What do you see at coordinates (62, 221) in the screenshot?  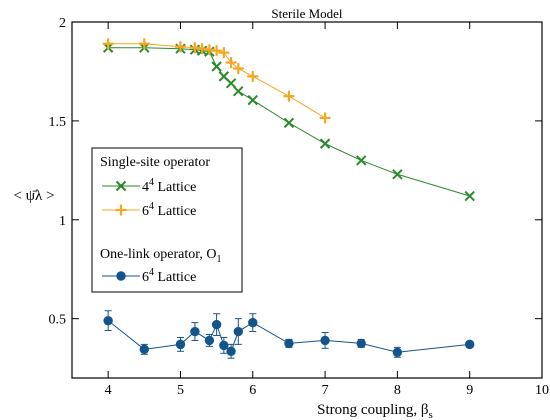 I see `y-tick-label: 1` at bounding box center [62, 221].